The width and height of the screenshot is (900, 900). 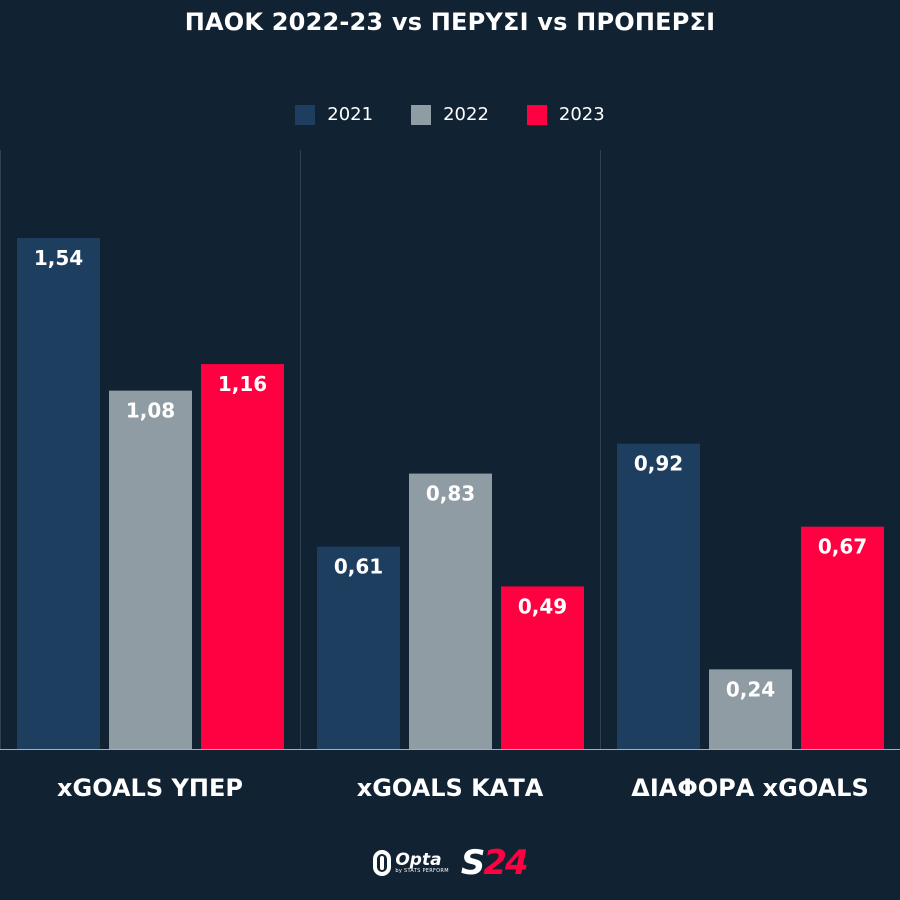 I want to click on legend-swatch-2023, so click(x=536, y=114).